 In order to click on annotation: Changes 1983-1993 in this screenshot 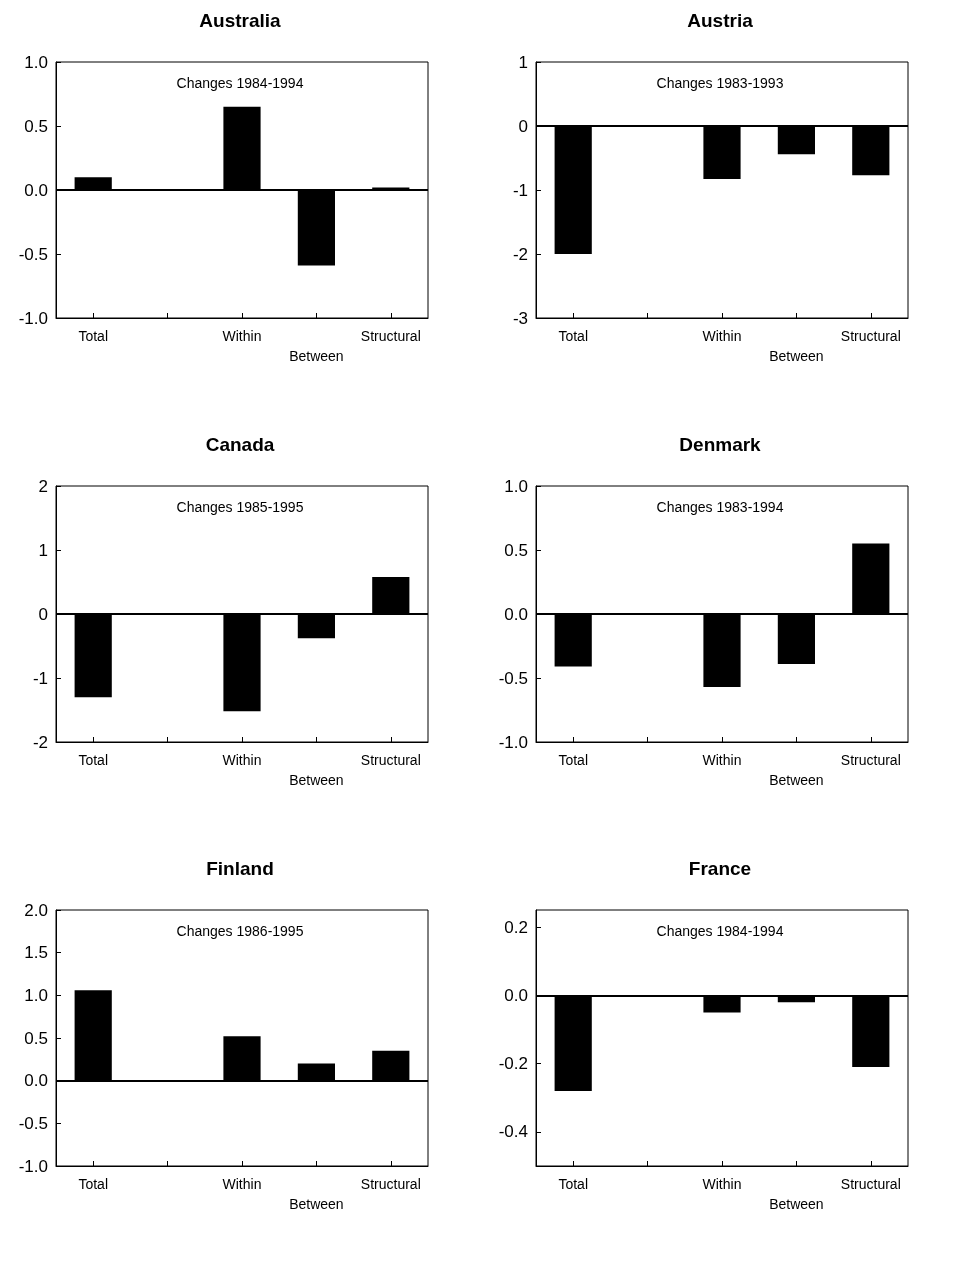, I will do `click(720, 83)`.